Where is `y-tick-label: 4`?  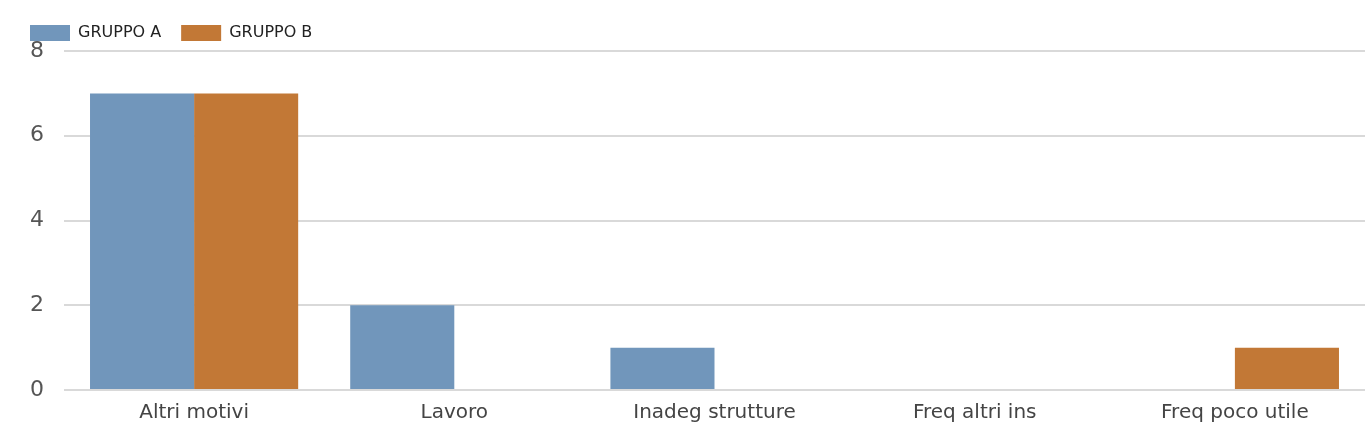
y-tick-label: 4 is located at coordinates (37, 219).